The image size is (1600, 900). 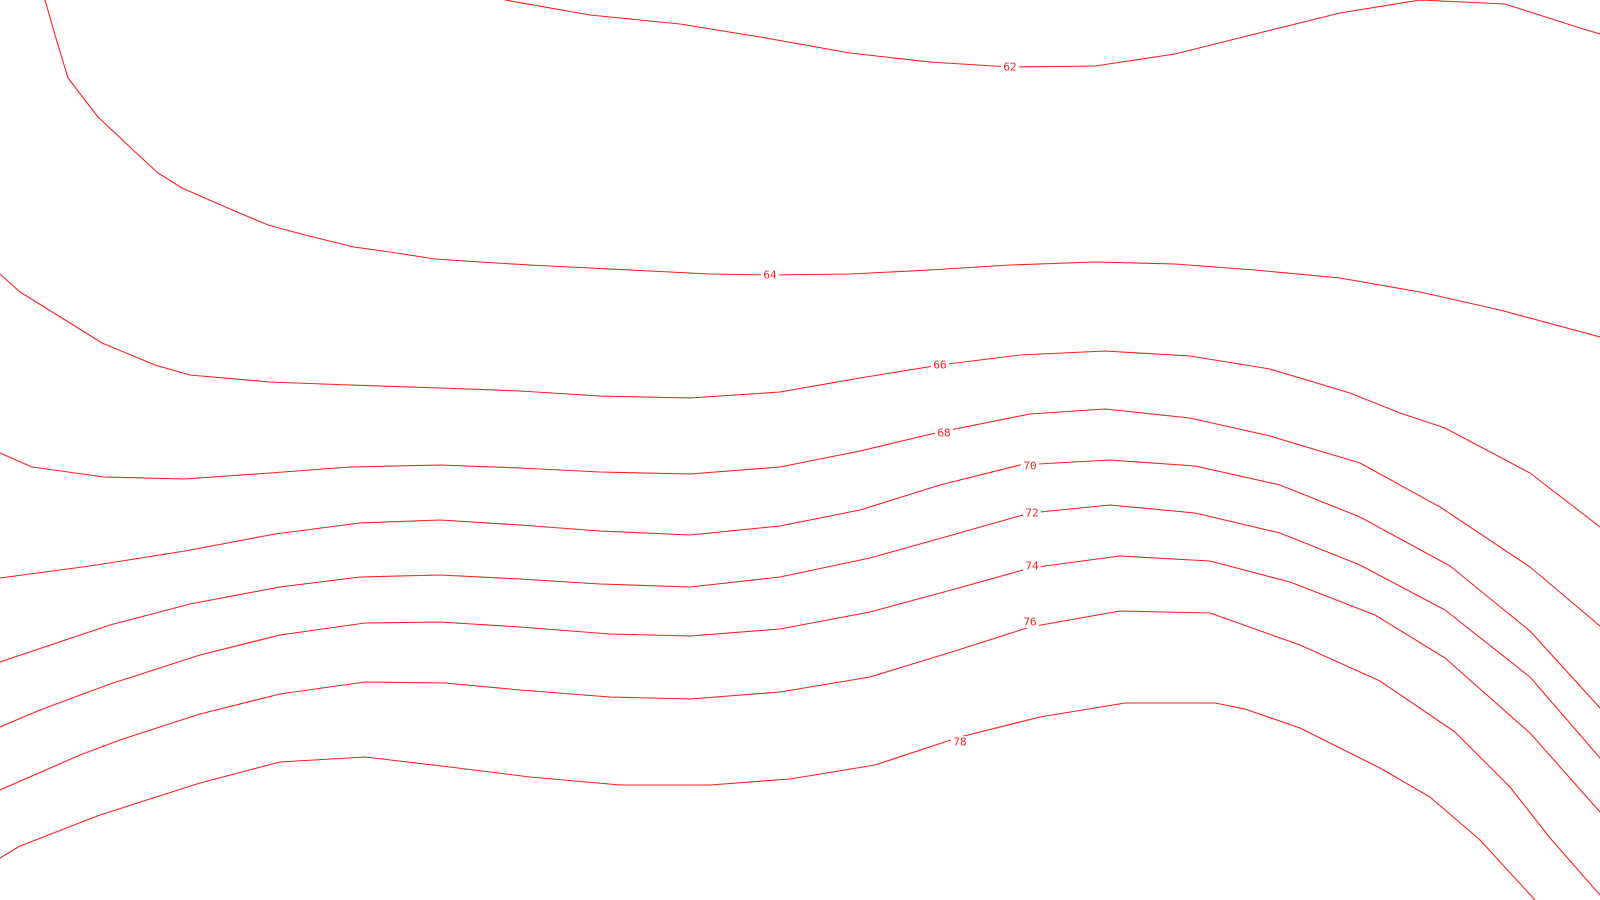 I want to click on contour-label-72: 72, so click(x=1031, y=513).